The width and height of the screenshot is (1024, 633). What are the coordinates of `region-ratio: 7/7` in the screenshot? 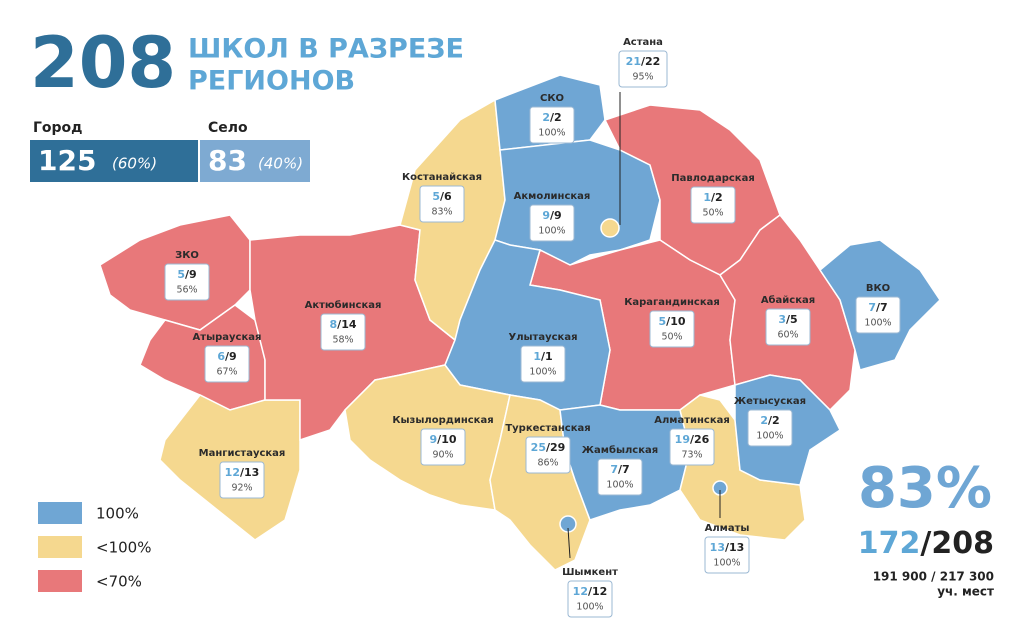 It's located at (619, 469).